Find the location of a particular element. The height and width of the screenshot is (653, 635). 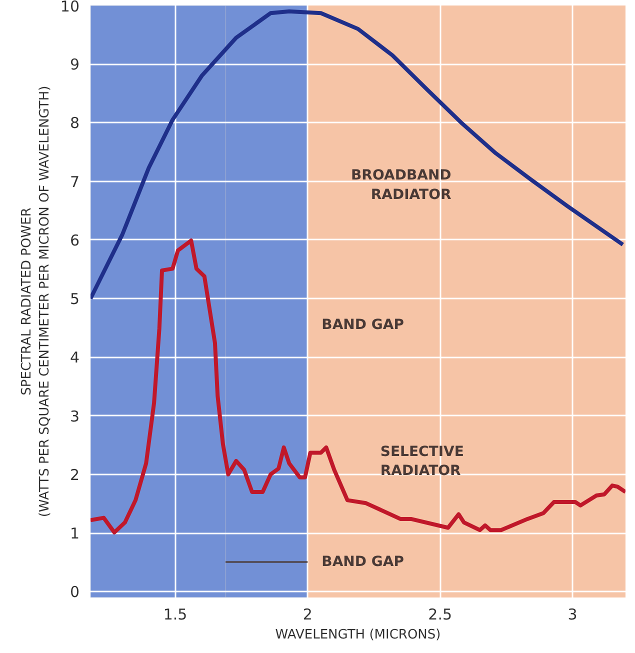

x-tick-label: 3 is located at coordinates (573, 615).